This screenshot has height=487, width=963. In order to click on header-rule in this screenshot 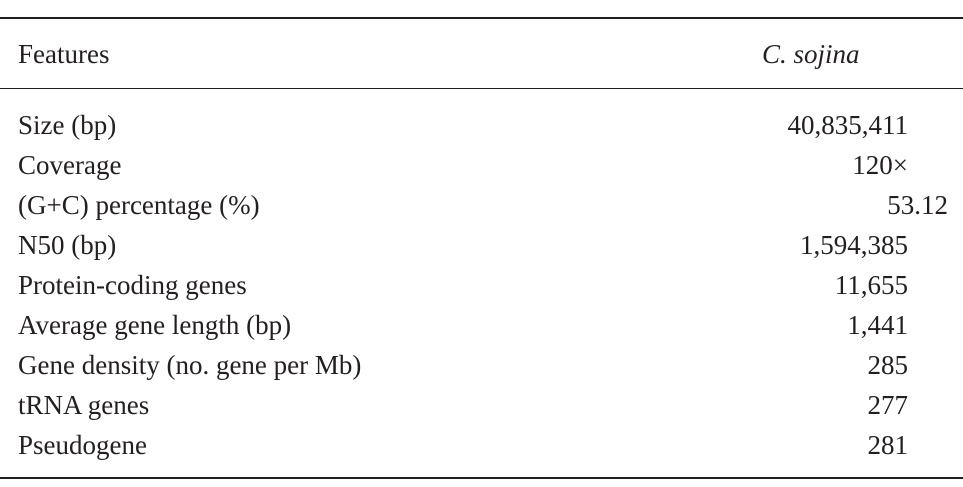, I will do `click(481, 88)`.